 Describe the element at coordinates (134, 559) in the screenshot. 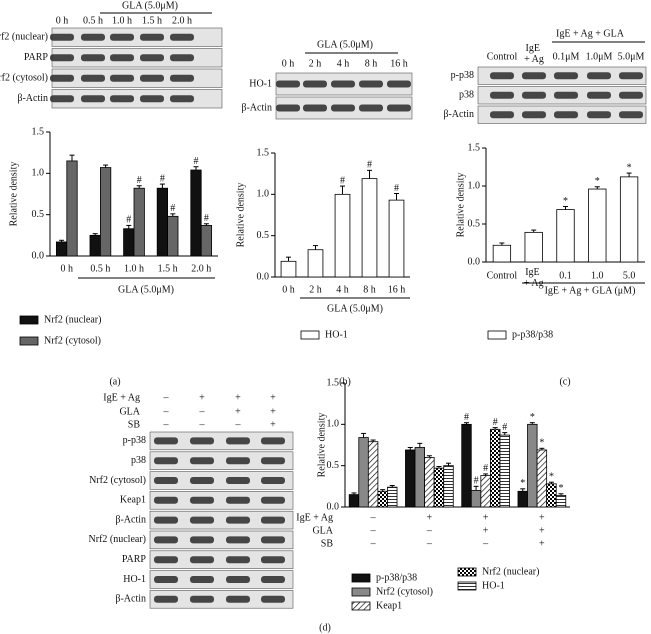

I see `blot-row-label: PARP` at that location.